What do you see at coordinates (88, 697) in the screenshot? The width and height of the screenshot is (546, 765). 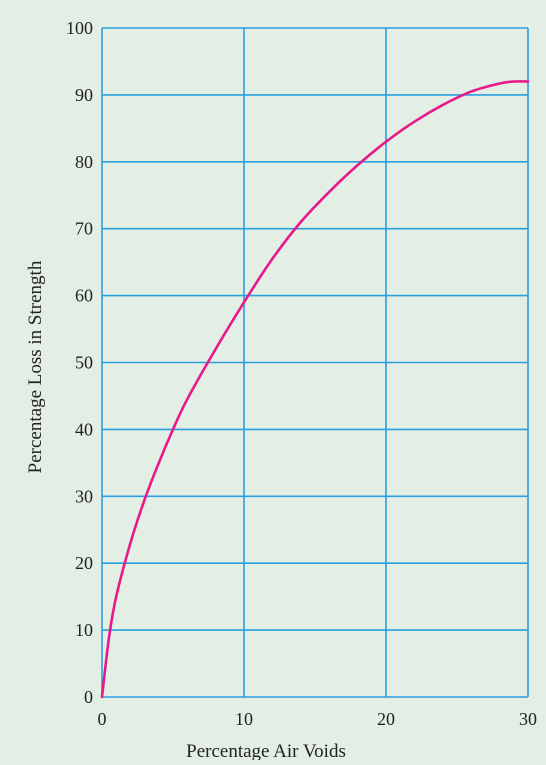 I see `y-tick-label-0: 0` at bounding box center [88, 697].